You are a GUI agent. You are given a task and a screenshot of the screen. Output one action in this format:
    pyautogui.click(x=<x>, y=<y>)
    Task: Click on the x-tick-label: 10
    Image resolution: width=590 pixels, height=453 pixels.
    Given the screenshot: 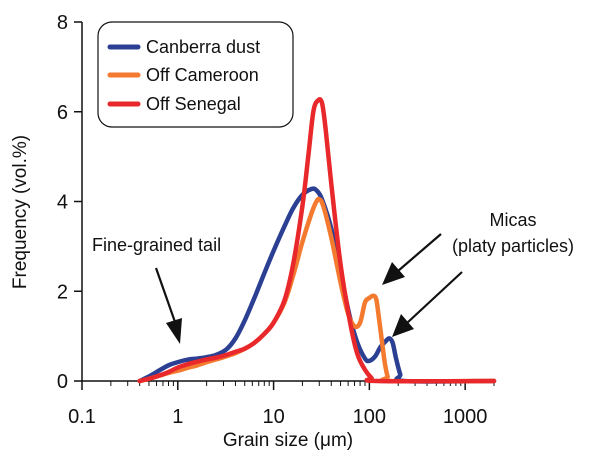 What is the action you would take?
    pyautogui.click(x=273, y=417)
    